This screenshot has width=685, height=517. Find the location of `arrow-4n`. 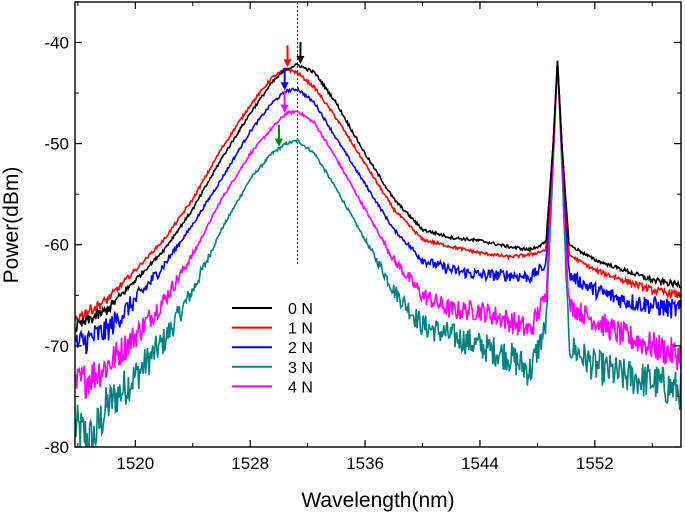

arrow-4n is located at coordinates (284, 101).